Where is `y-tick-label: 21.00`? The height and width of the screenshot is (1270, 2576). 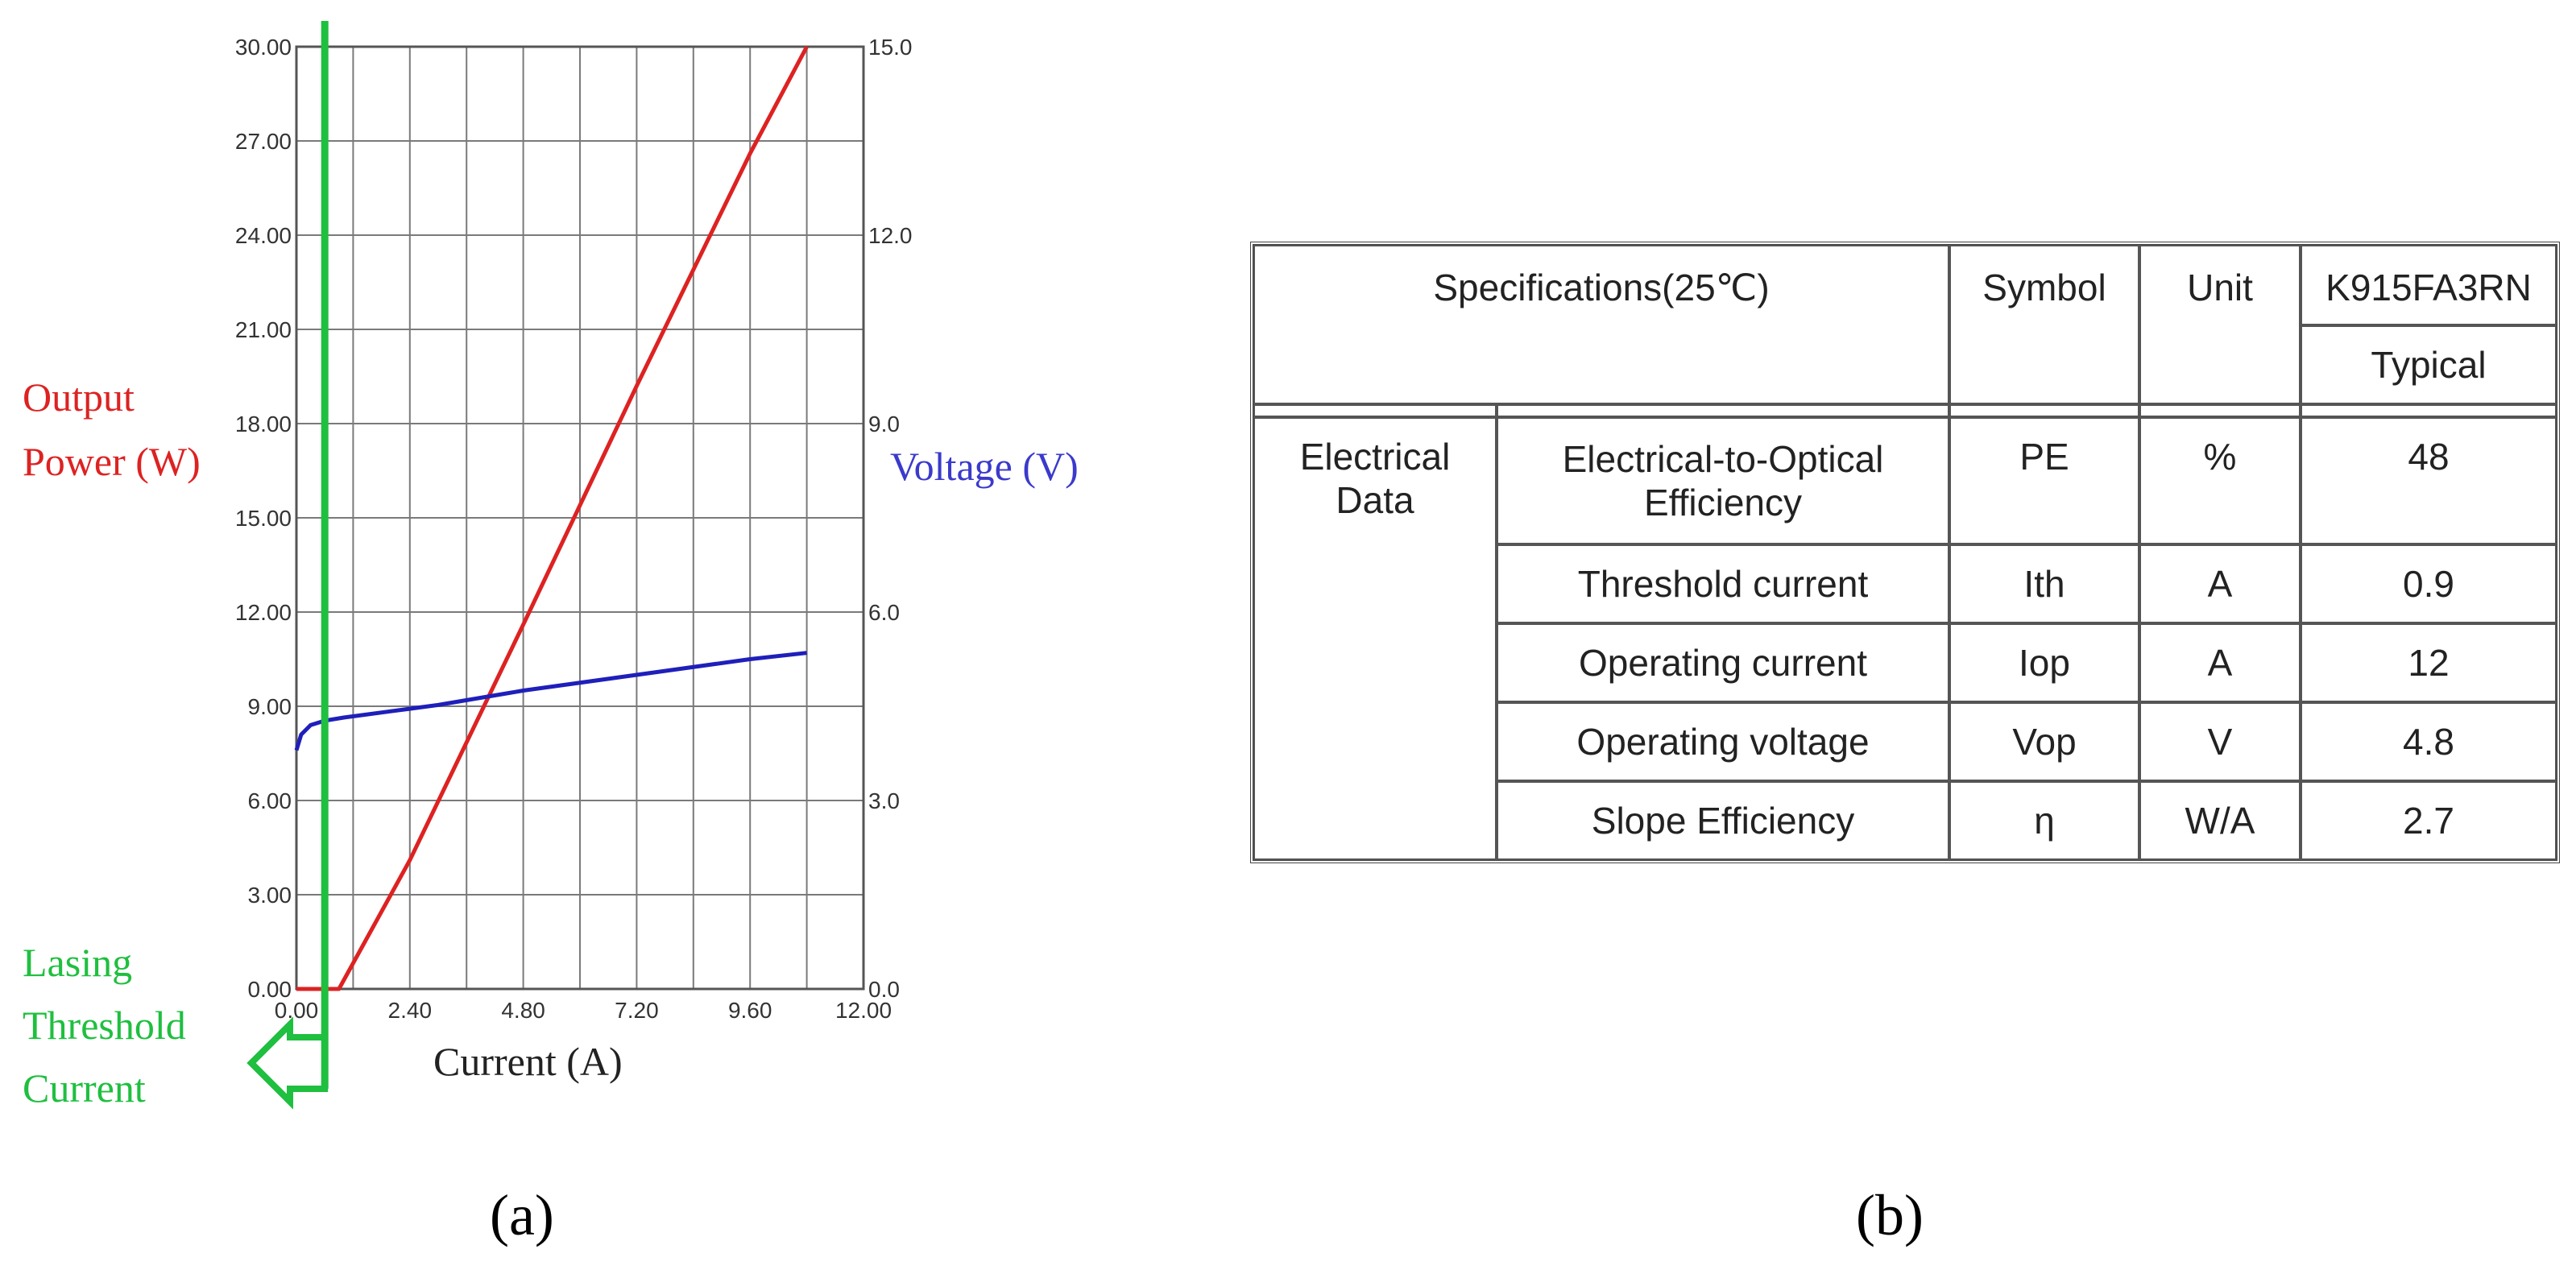 y-tick-label: 21.00 is located at coordinates (263, 329).